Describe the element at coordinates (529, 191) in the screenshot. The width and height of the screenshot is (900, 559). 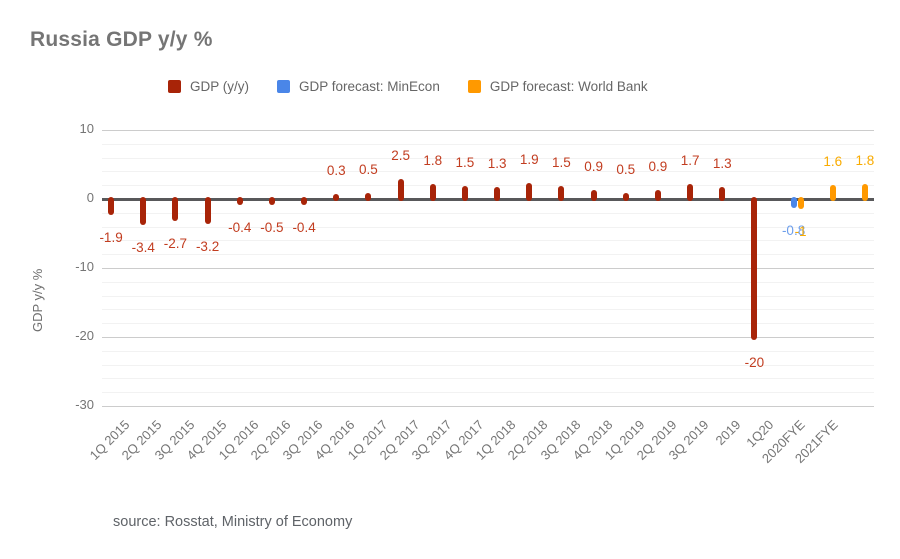
I see `bar-gdp-y-y-2q-2018` at that location.